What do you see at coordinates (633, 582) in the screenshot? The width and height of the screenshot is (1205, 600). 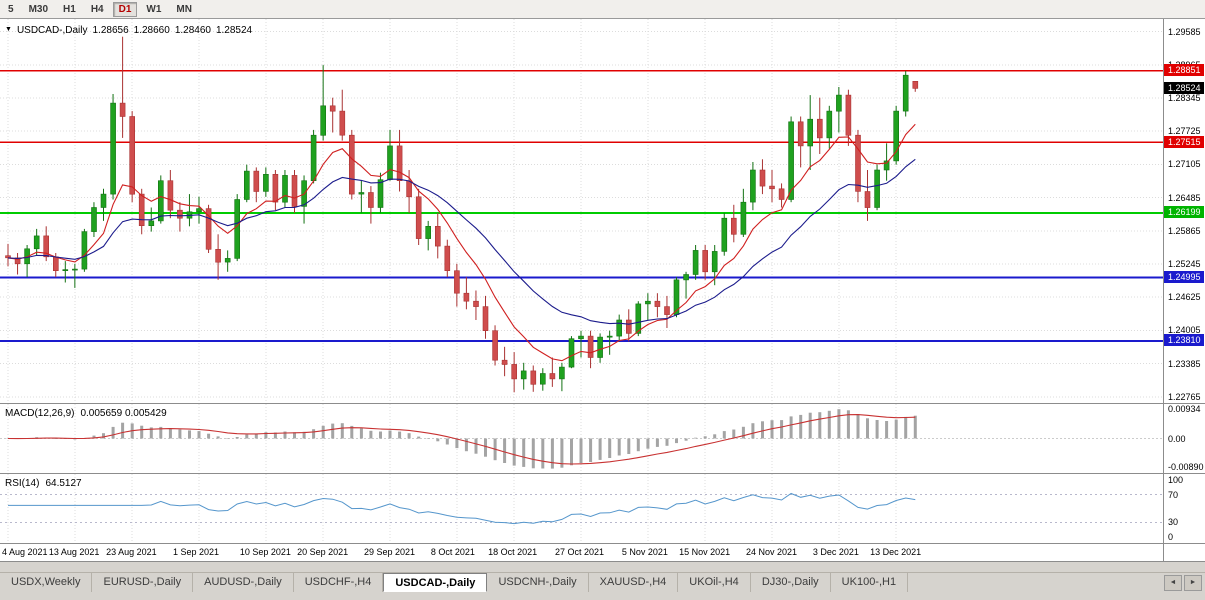 I see `chart-tab-xauusd-h4: XAUUSD-,H4` at bounding box center [633, 582].